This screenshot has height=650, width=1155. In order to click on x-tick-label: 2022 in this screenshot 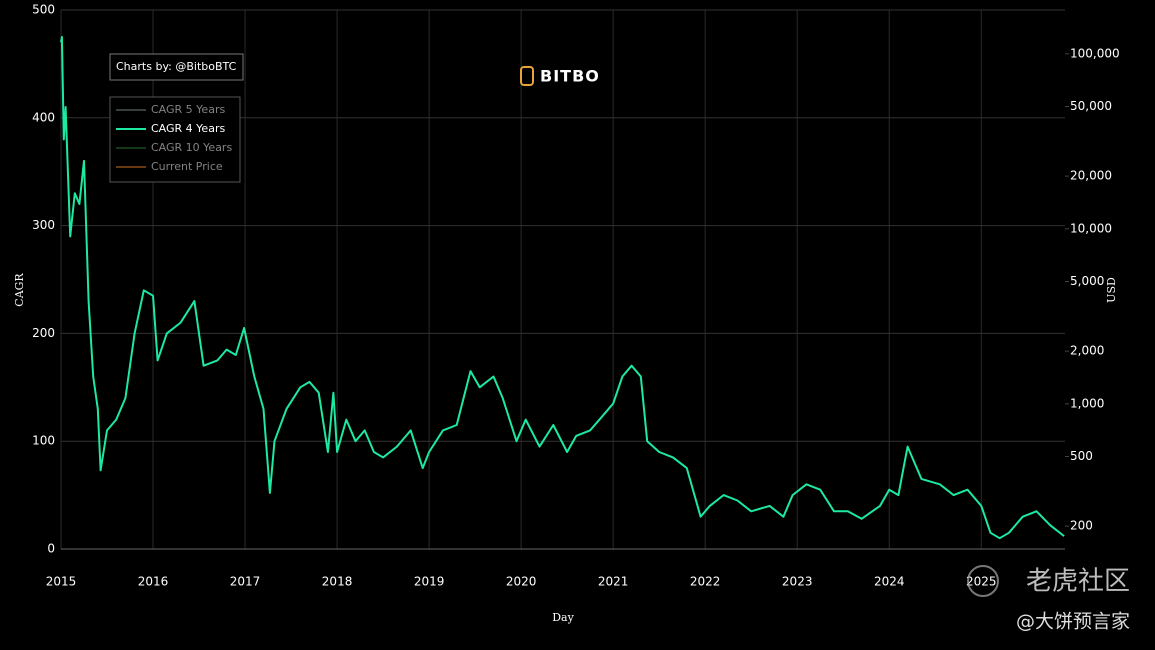, I will do `click(705, 582)`.